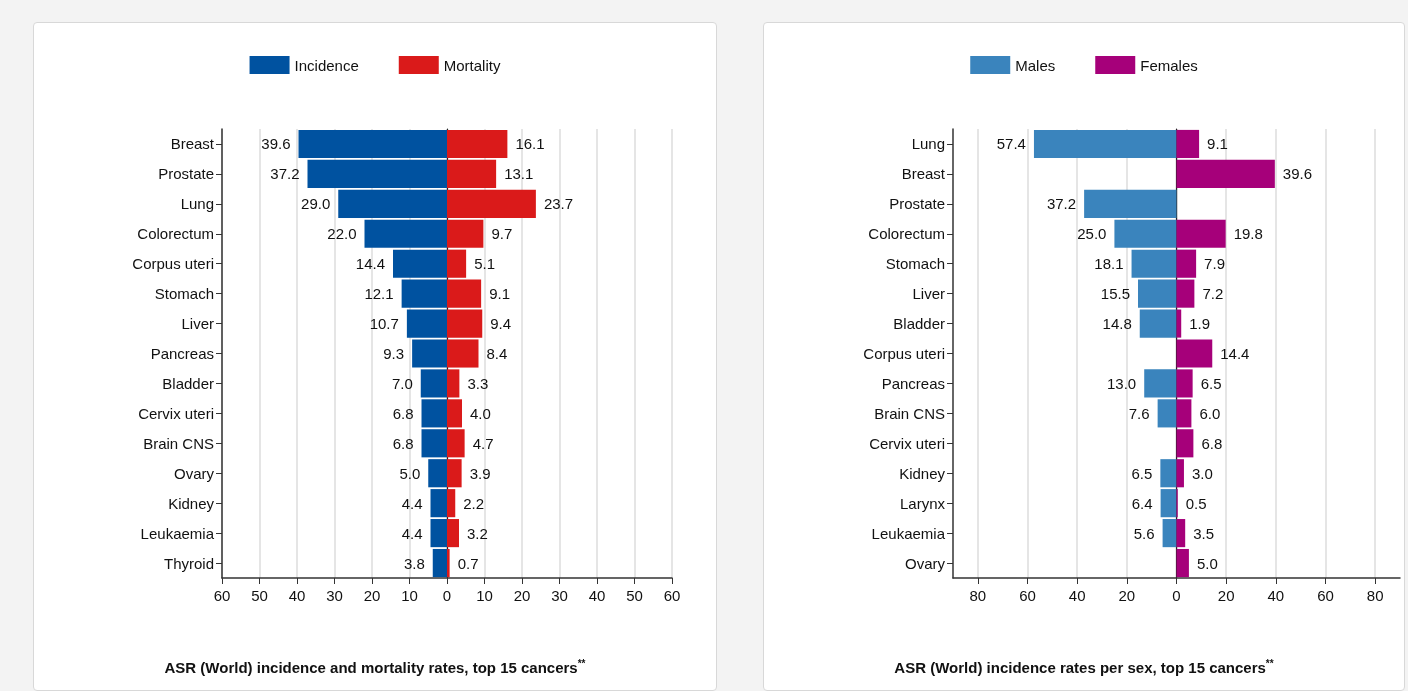  I want to click on annotation: 14.4, so click(370, 264).